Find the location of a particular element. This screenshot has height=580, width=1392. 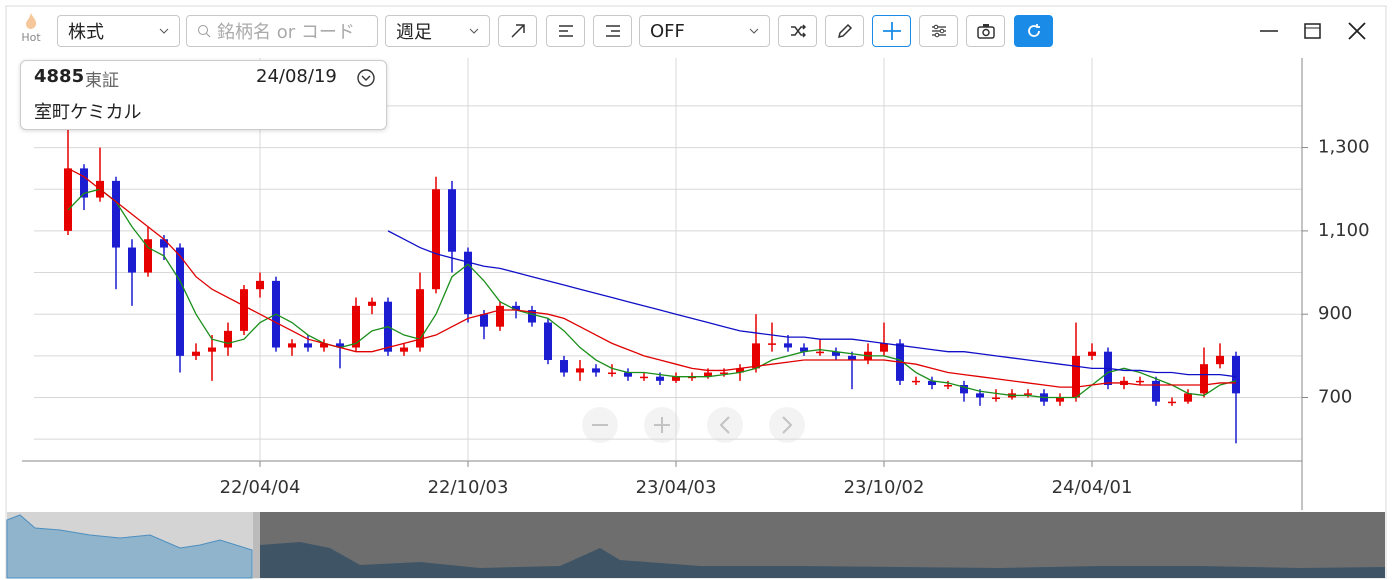

x-tick-label: 22/10/03 is located at coordinates (468, 487).